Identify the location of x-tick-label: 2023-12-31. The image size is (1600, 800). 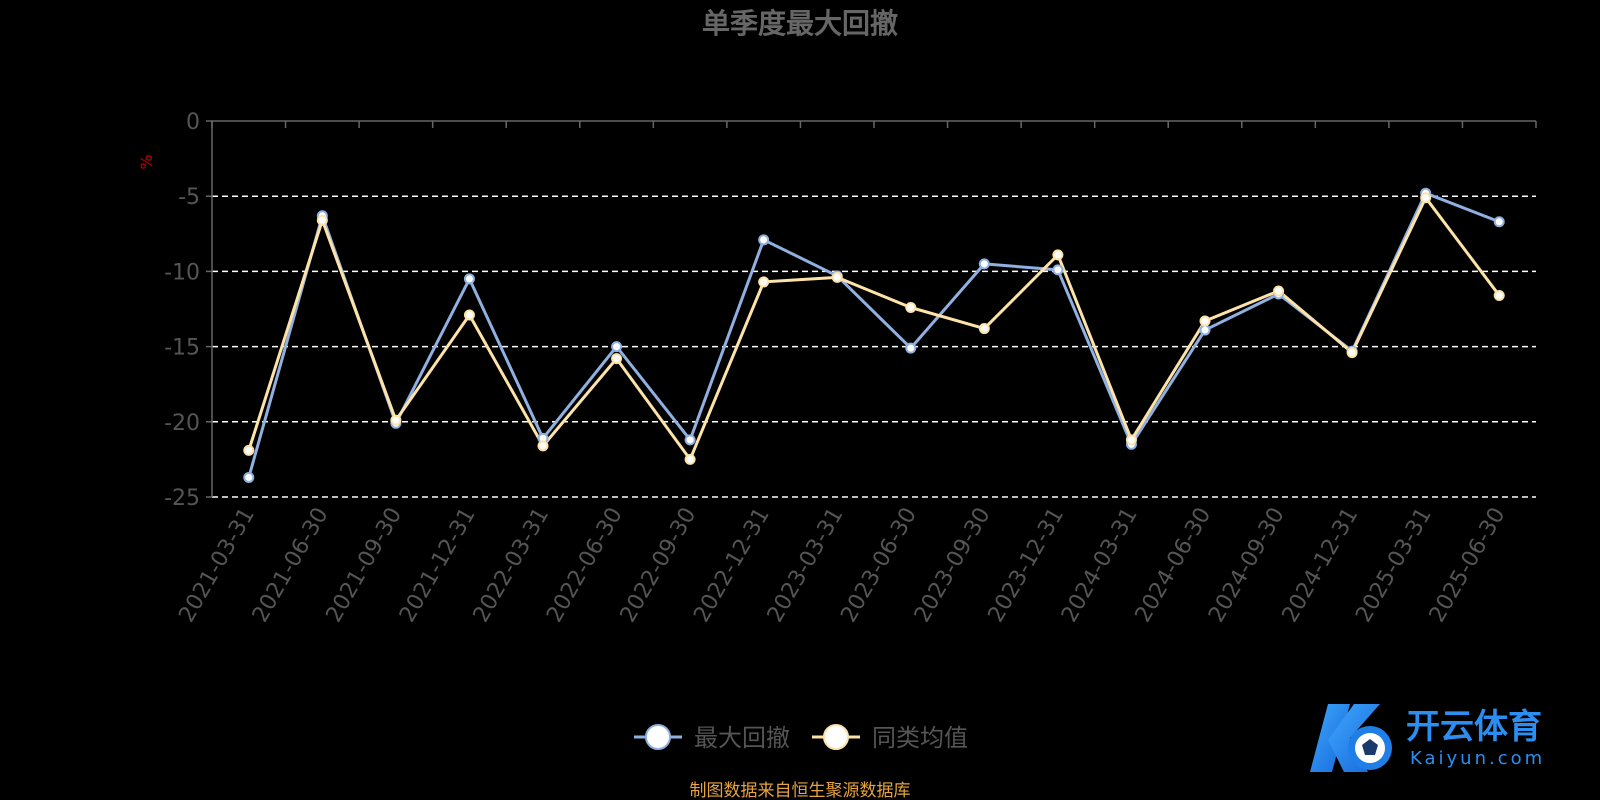
(1027, 565).